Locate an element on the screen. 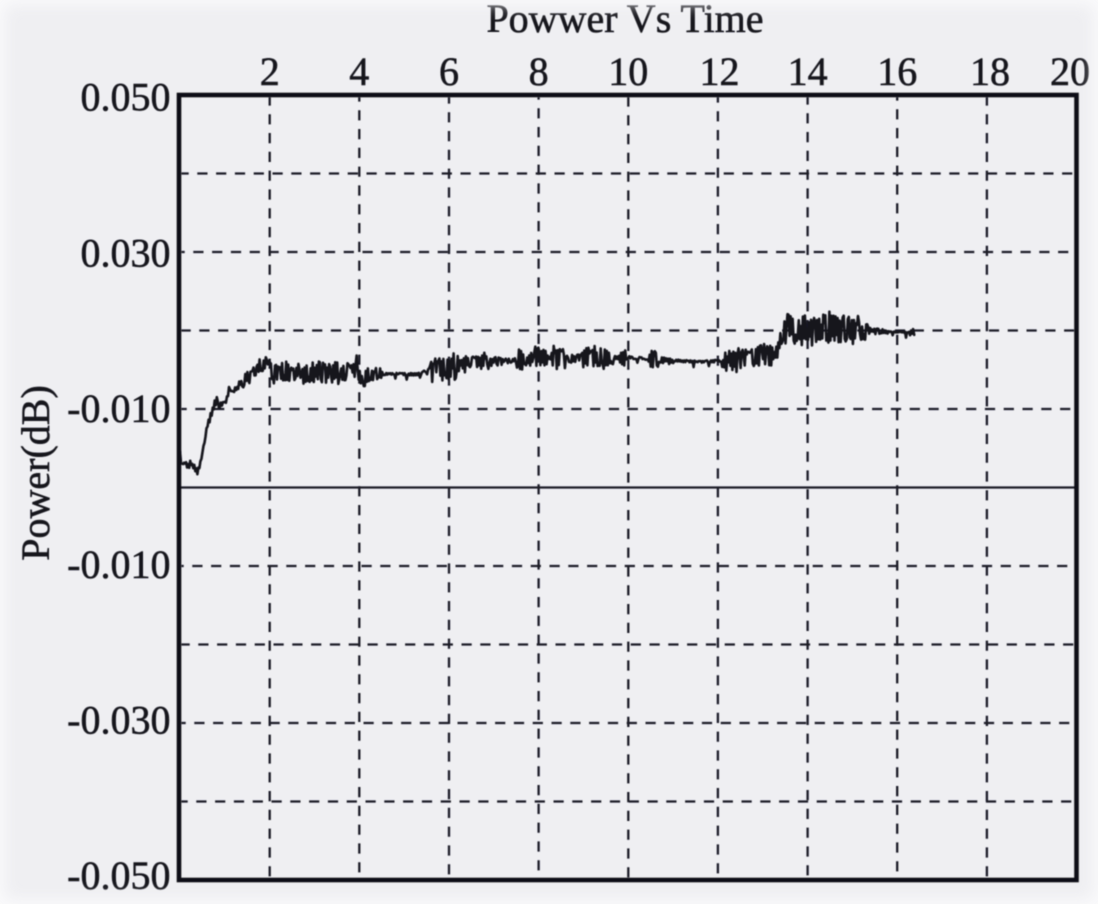 This screenshot has height=904, width=1098. svg-text: 16 is located at coordinates (897, 71).